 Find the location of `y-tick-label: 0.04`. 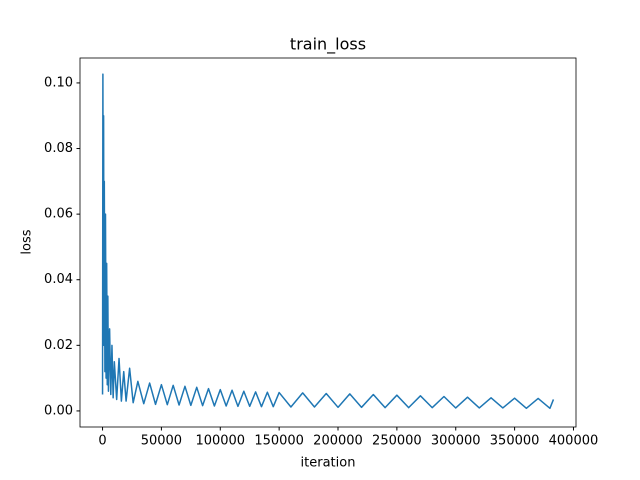

y-tick-label: 0.04 is located at coordinates (58, 279).